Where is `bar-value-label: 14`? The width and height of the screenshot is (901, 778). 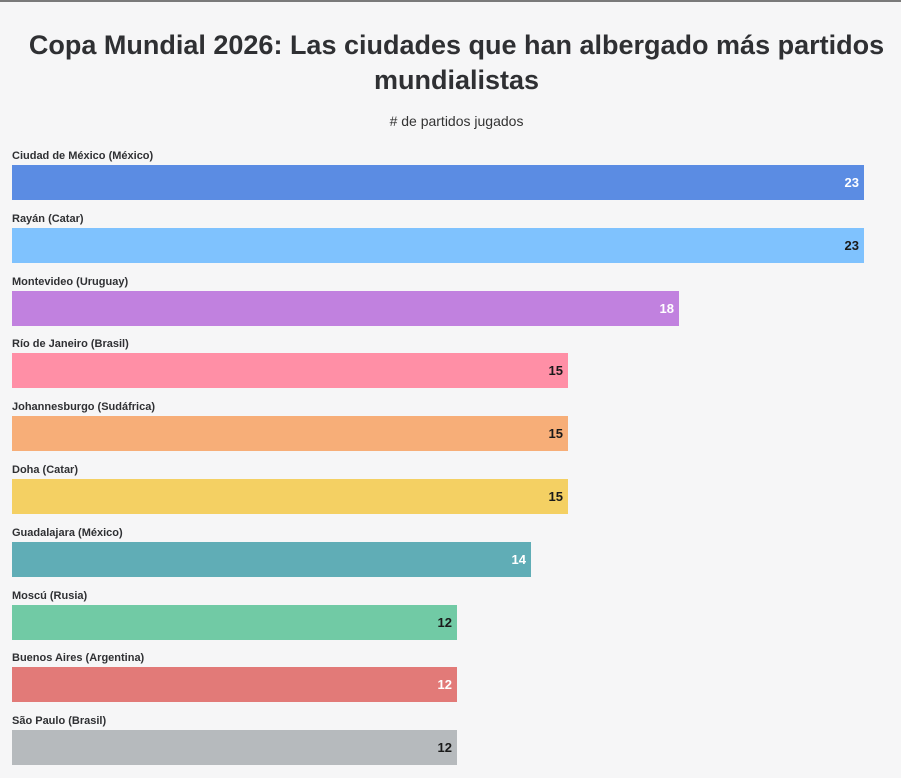
bar-value-label: 14 is located at coordinates (518, 559).